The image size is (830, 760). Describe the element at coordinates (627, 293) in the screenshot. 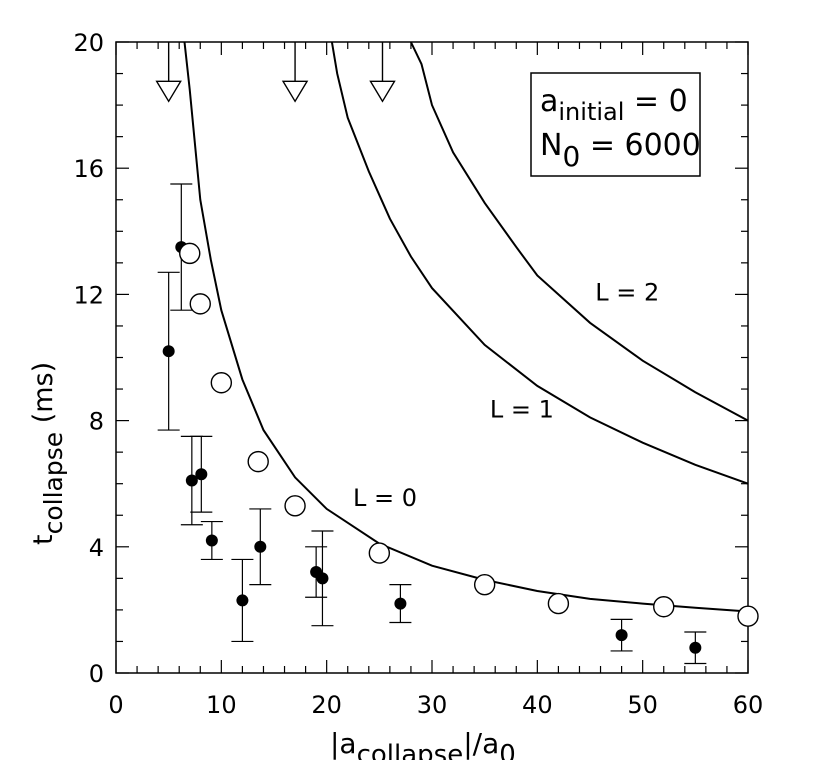

I see `curve-label: L = 2` at that location.